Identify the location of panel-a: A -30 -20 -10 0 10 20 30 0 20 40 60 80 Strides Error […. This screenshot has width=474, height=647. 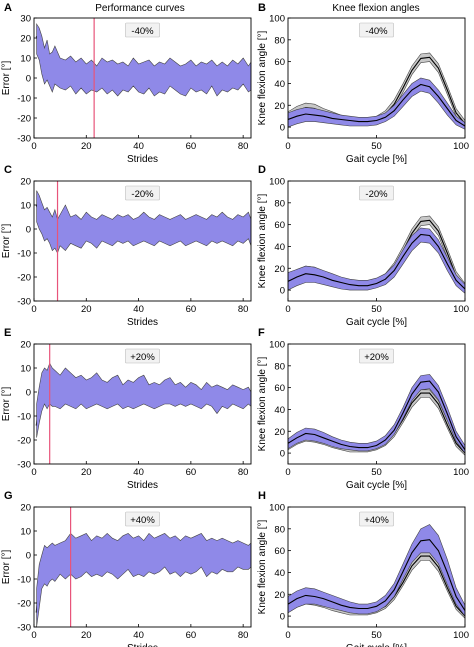
(126, 83).